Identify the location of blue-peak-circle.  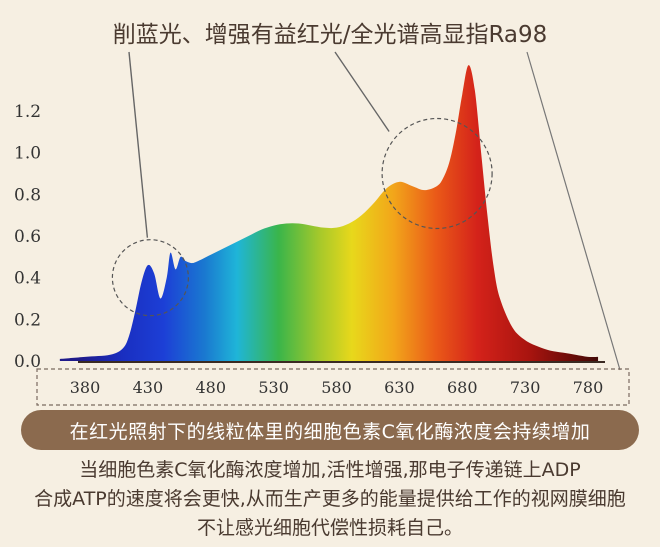
(150, 278).